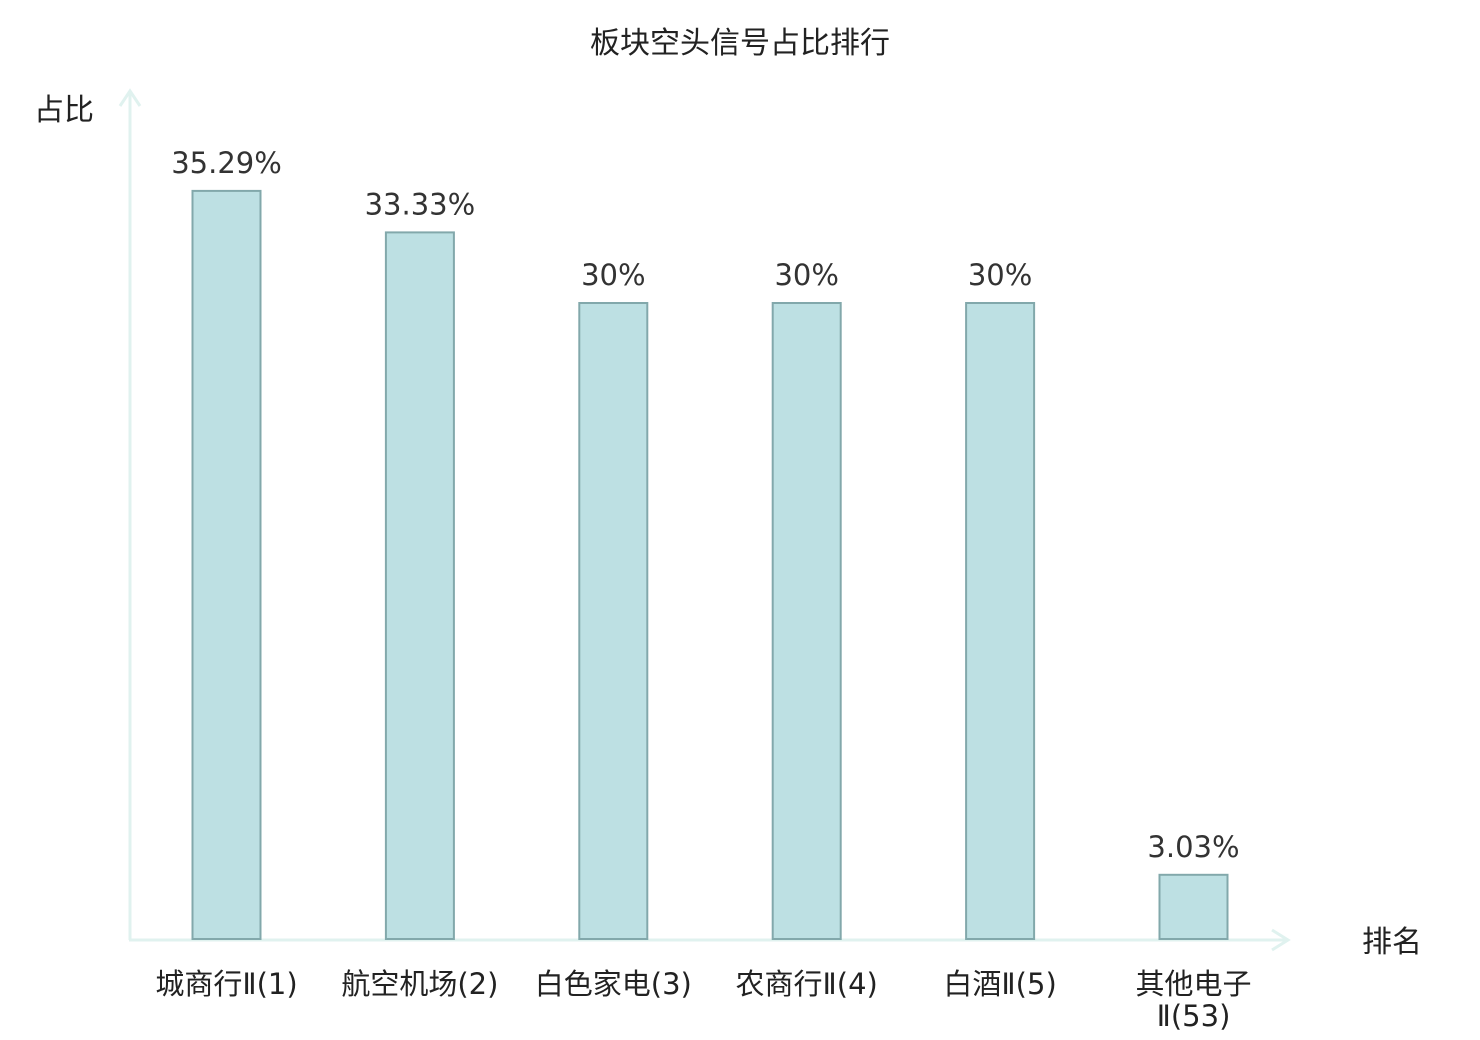 This screenshot has height=1040, width=1480. Describe the element at coordinates (420, 204) in the screenshot. I see `value-label-2: 33.33%` at that location.